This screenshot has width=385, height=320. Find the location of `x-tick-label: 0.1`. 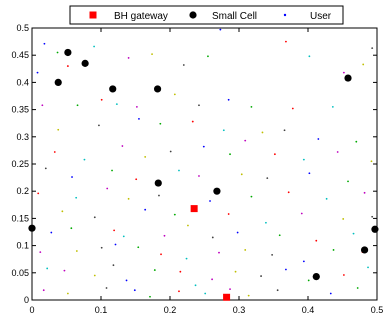

x-tick-label: 0.1 is located at coordinates (101, 310).